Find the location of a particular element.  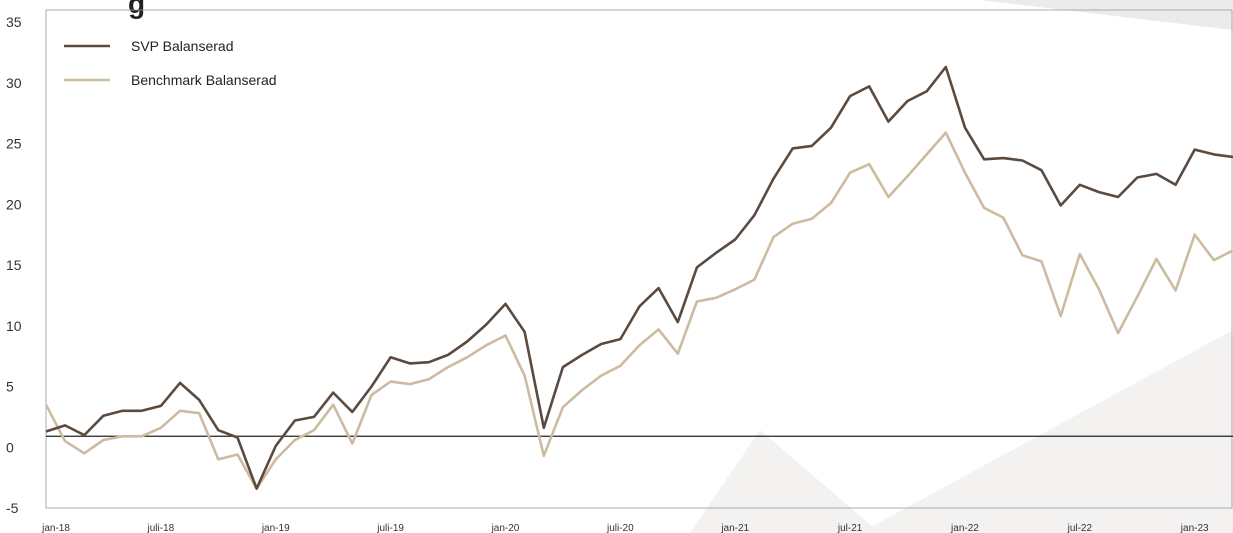

x-tick-label: jan-19 is located at coordinates (275, 528).